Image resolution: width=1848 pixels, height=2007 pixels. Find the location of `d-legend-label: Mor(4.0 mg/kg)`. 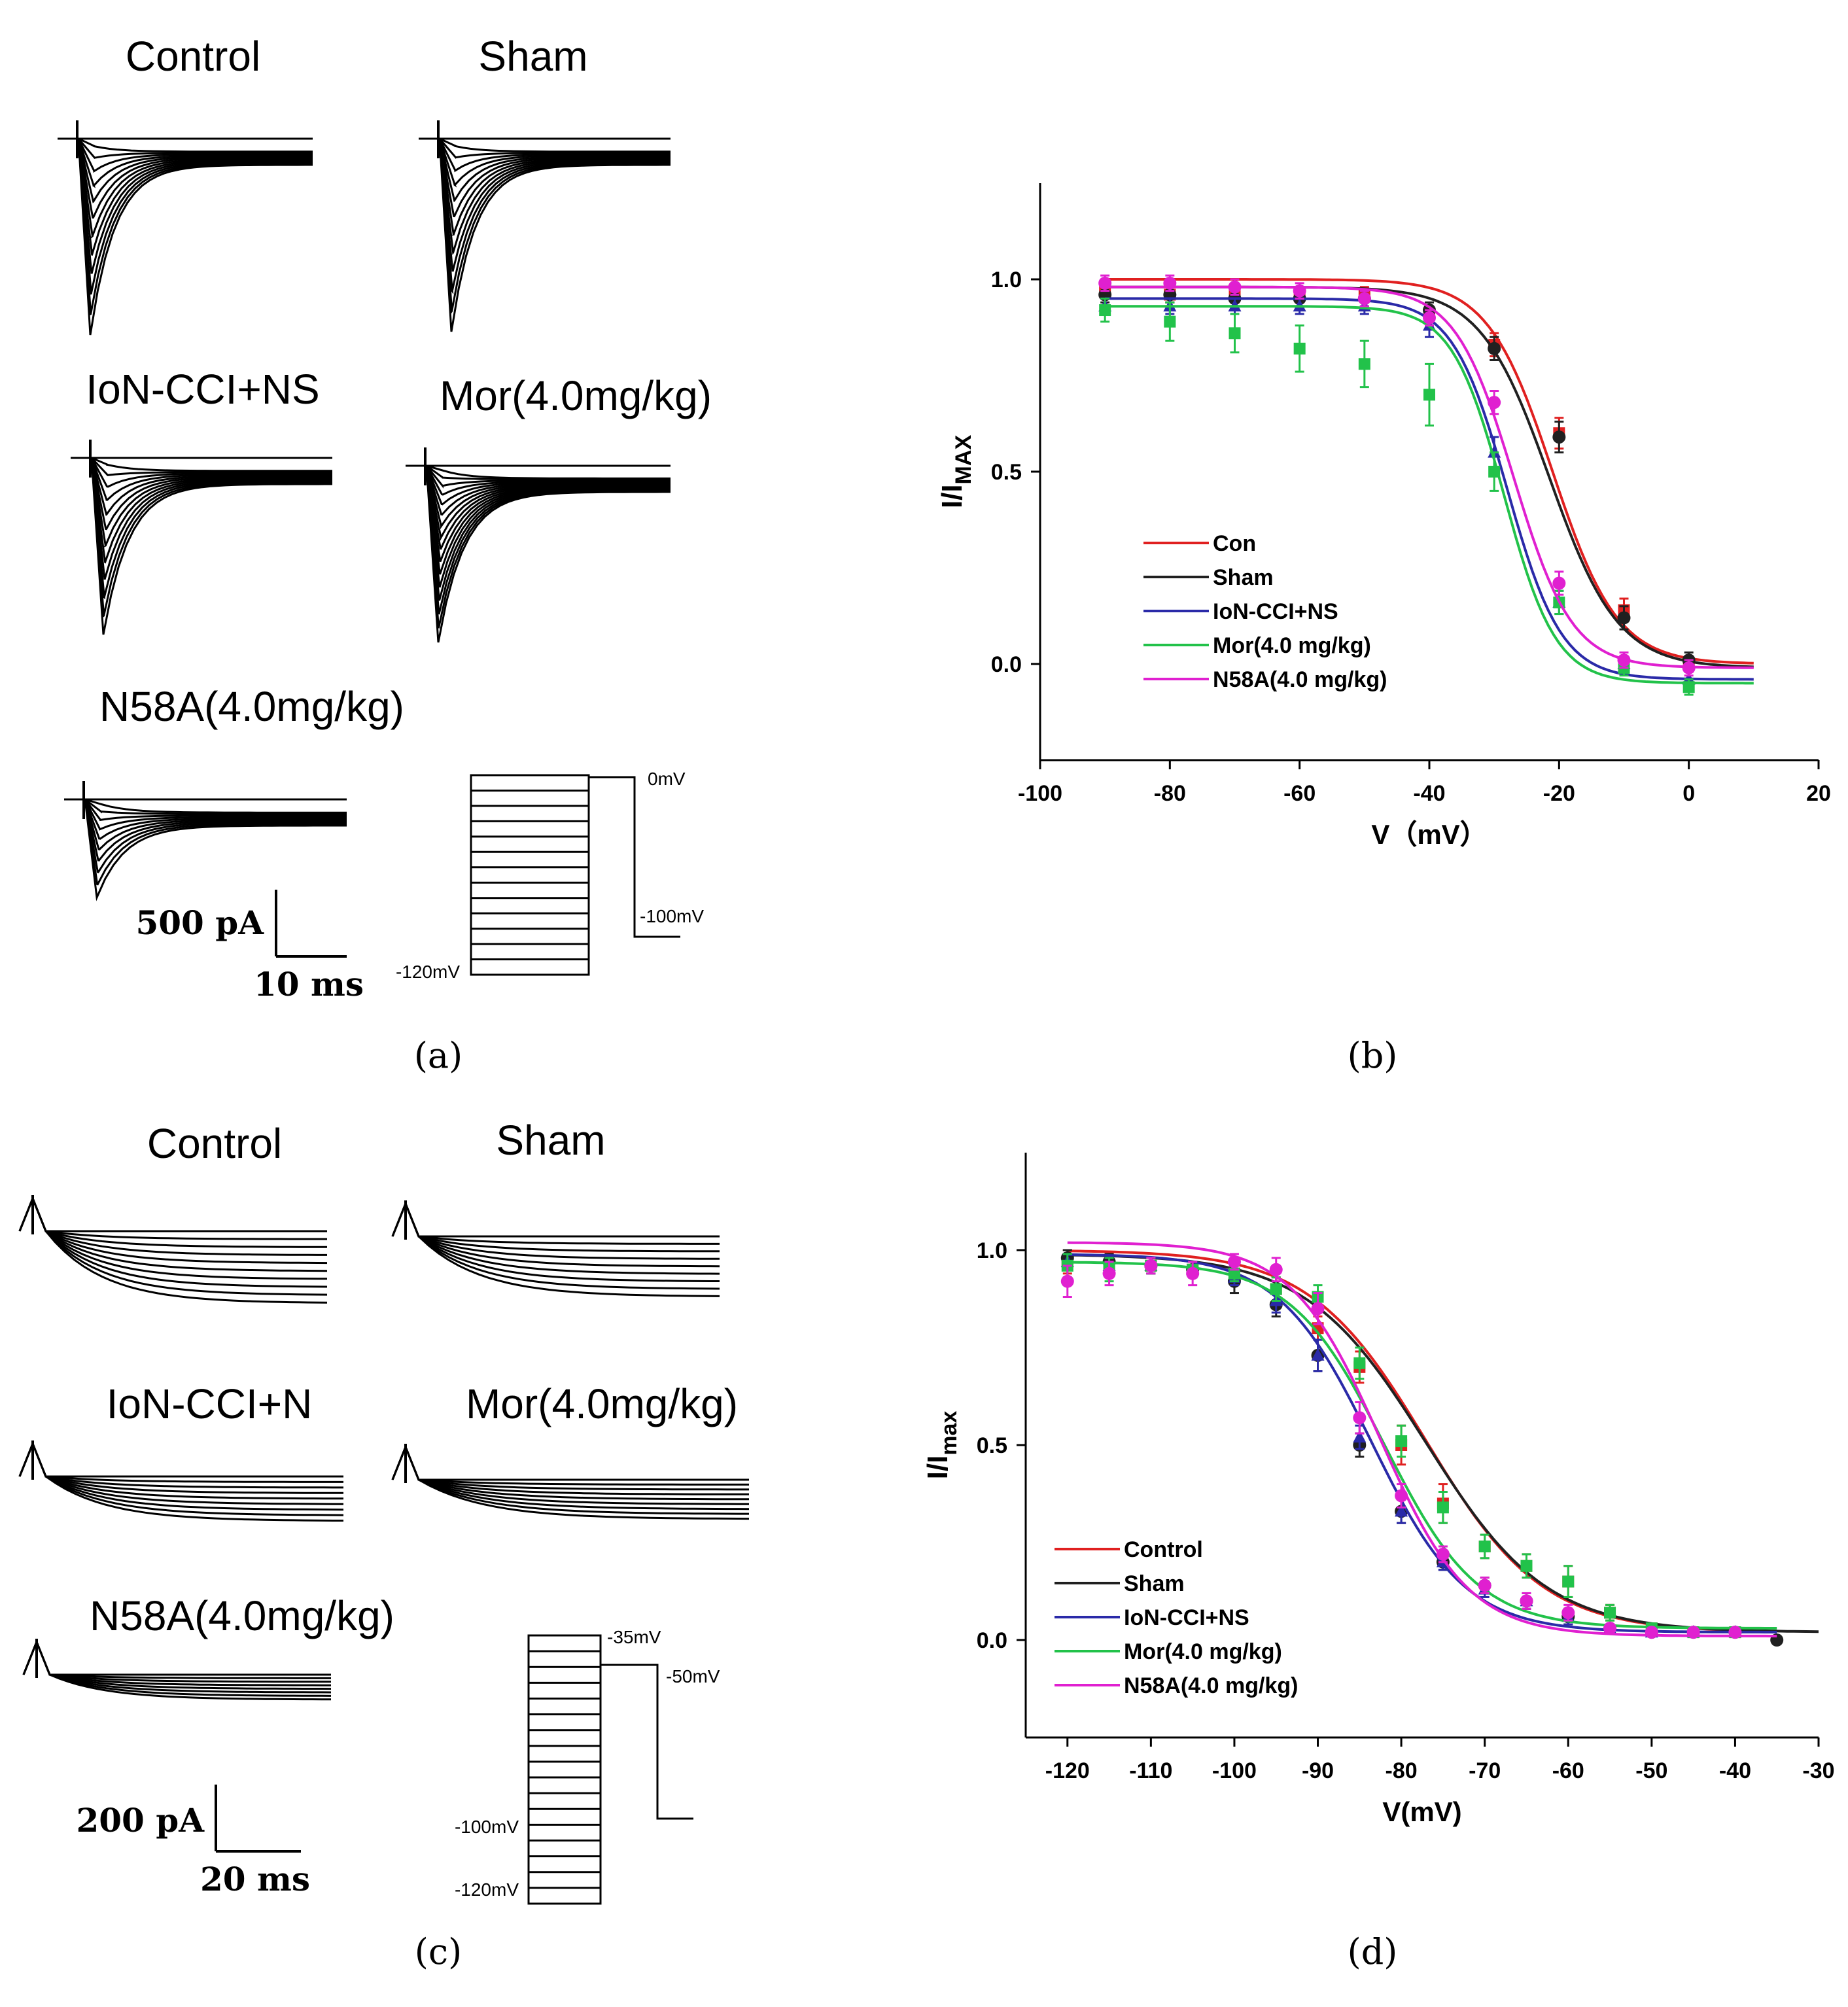

d-legend-label: Mor(4.0 mg/kg) is located at coordinates (1203, 1651).